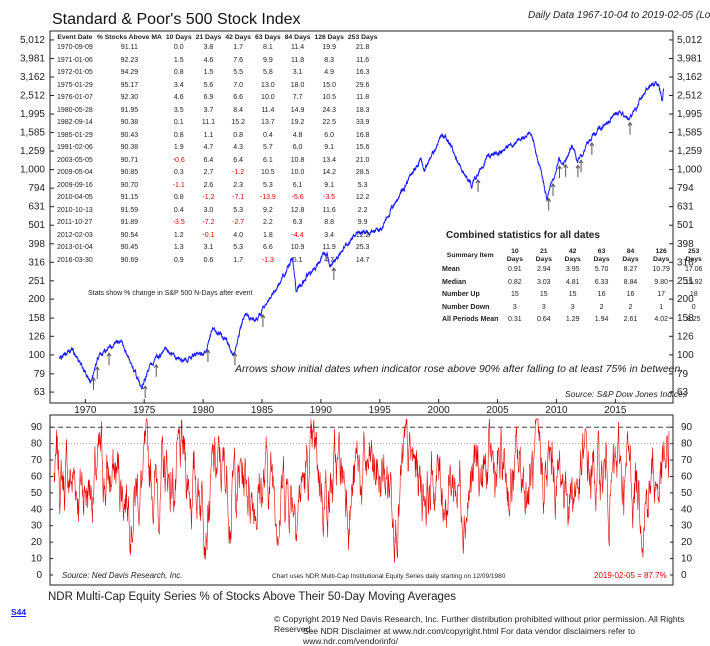  I want to click on table-cell: 4.9, so click(329, 72).